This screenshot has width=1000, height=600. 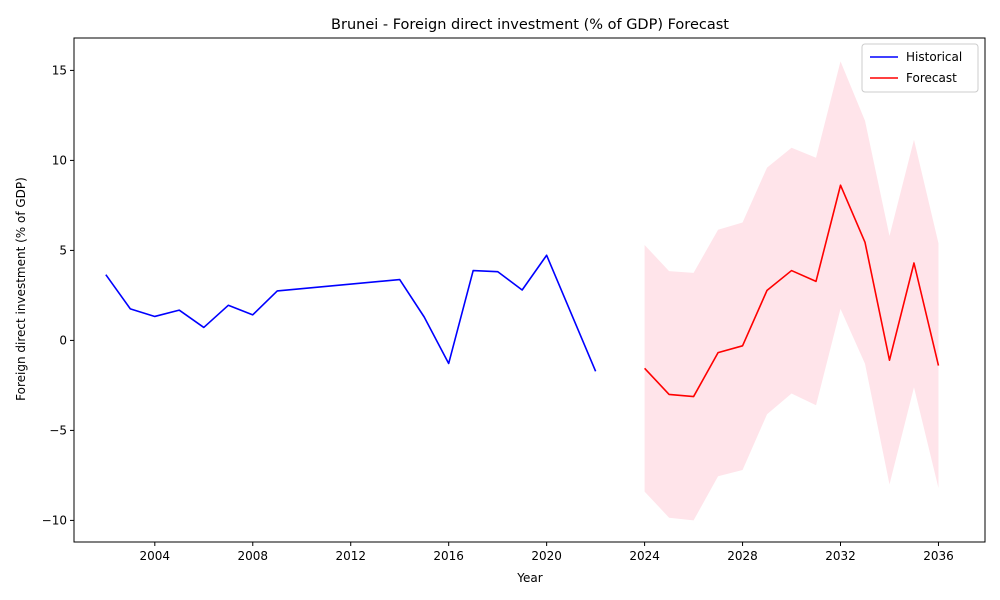 I want to click on legend-historical-label: Historical, so click(x=934, y=57).